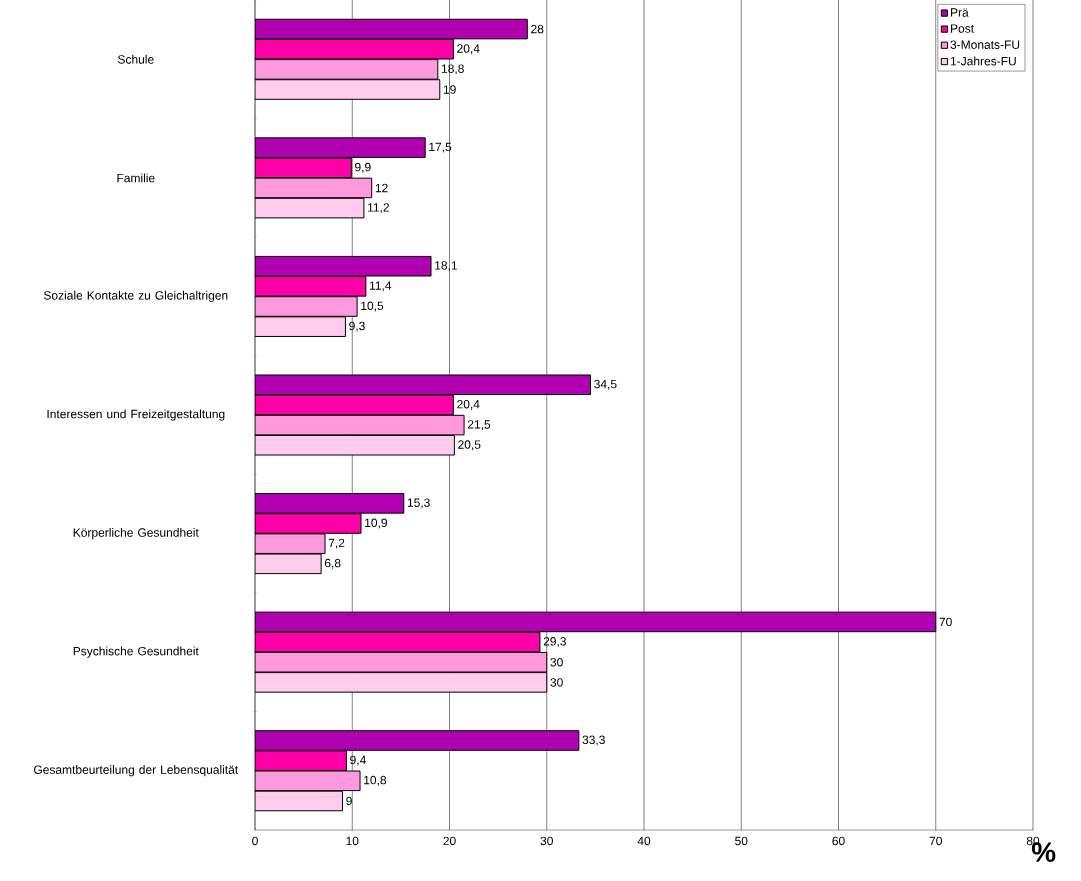 Image resolution: width=1081 pixels, height=881 pixels. Describe the element at coordinates (537, 29) in the screenshot. I see `data-label: 28` at that location.